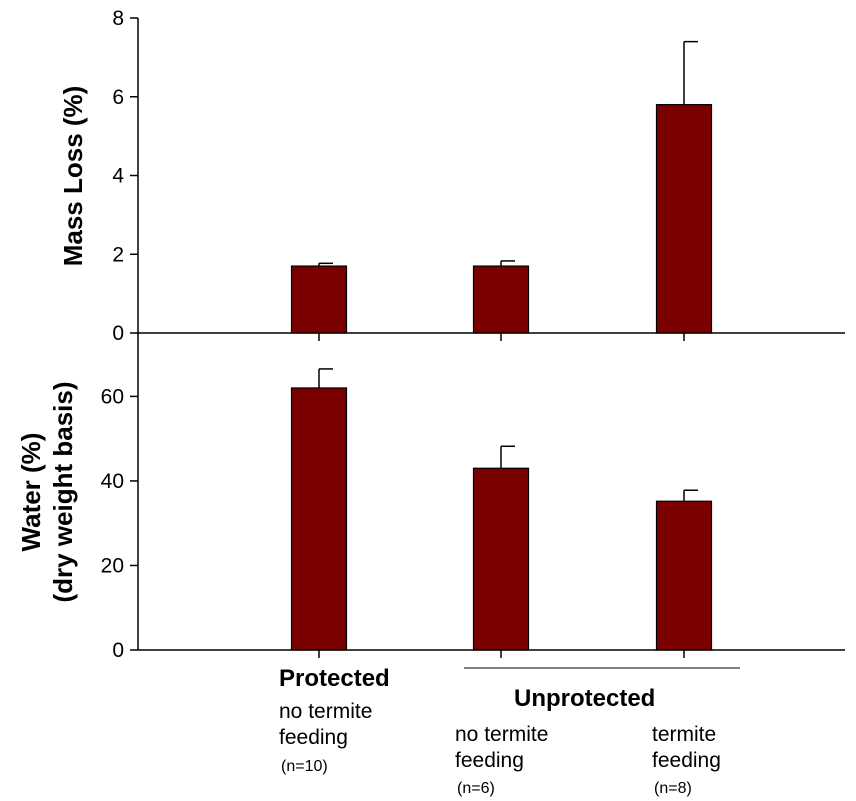 The width and height of the screenshot is (856, 801). What do you see at coordinates (118, 254) in the screenshot?
I see `mass-loss-y-tick-label: 2` at bounding box center [118, 254].